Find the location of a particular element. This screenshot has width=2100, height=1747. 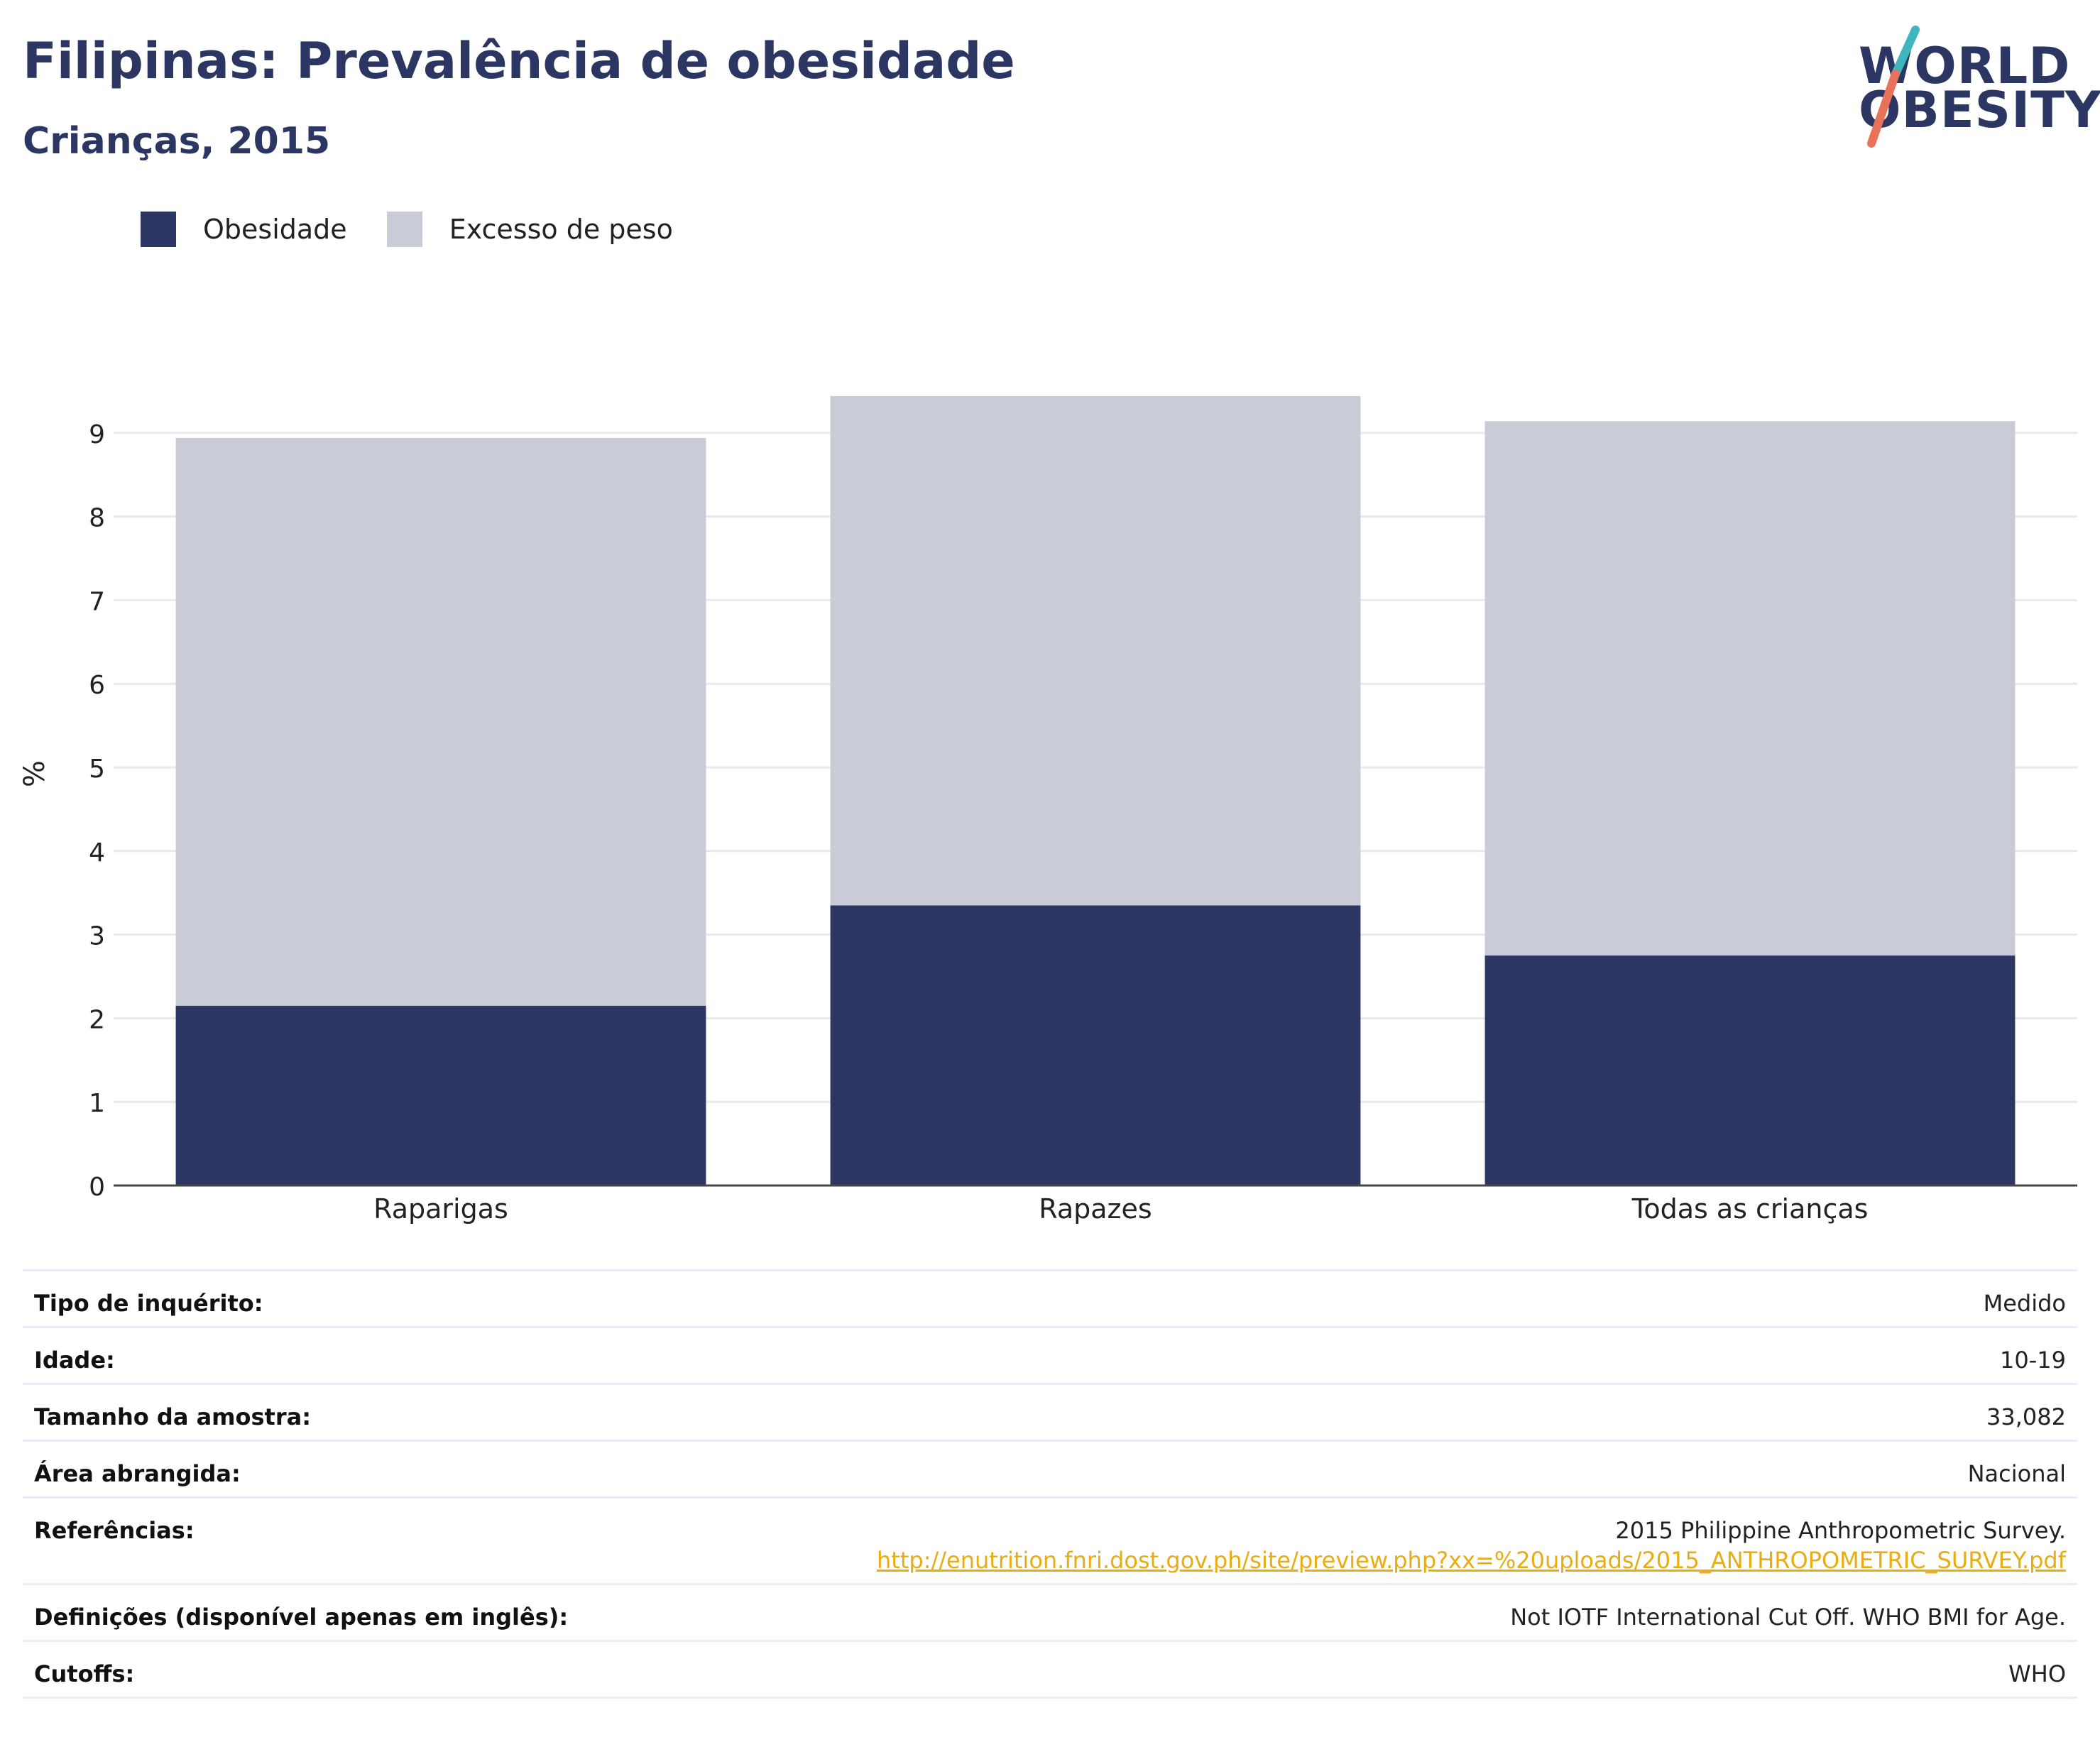

y-axis-label: % is located at coordinates (34, 773).